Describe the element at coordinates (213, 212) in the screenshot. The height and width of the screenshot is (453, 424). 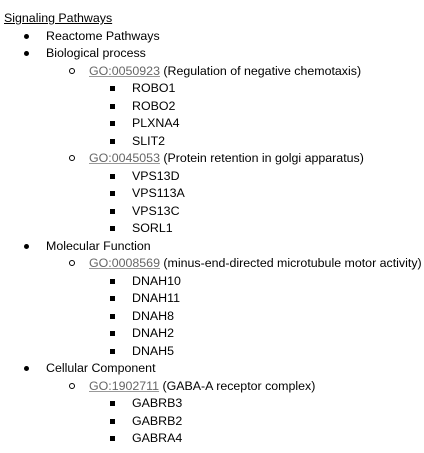
I see `gene-item: VPS13C` at that location.